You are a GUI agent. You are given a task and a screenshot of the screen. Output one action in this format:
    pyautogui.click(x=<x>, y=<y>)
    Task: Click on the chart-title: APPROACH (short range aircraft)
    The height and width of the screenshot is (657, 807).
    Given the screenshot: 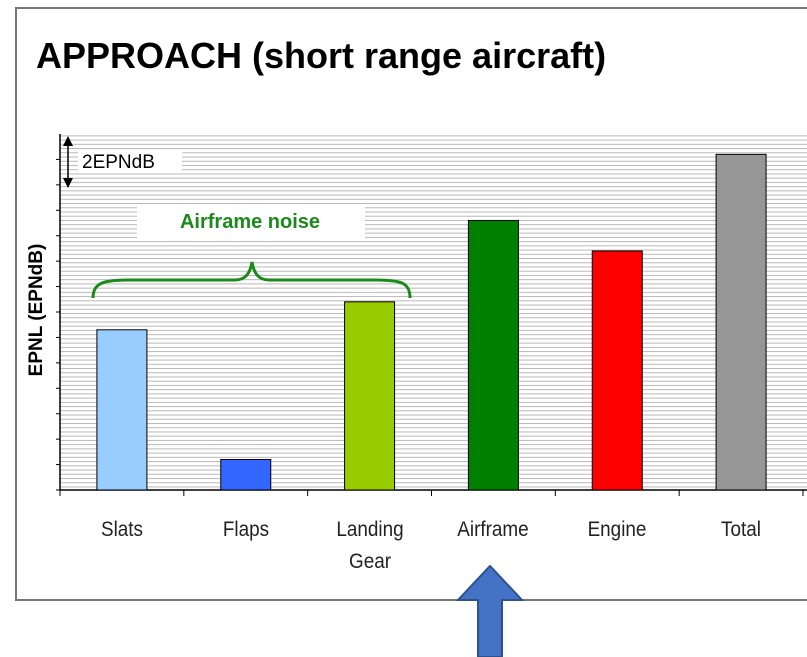 What is the action you would take?
    pyautogui.click(x=321, y=55)
    